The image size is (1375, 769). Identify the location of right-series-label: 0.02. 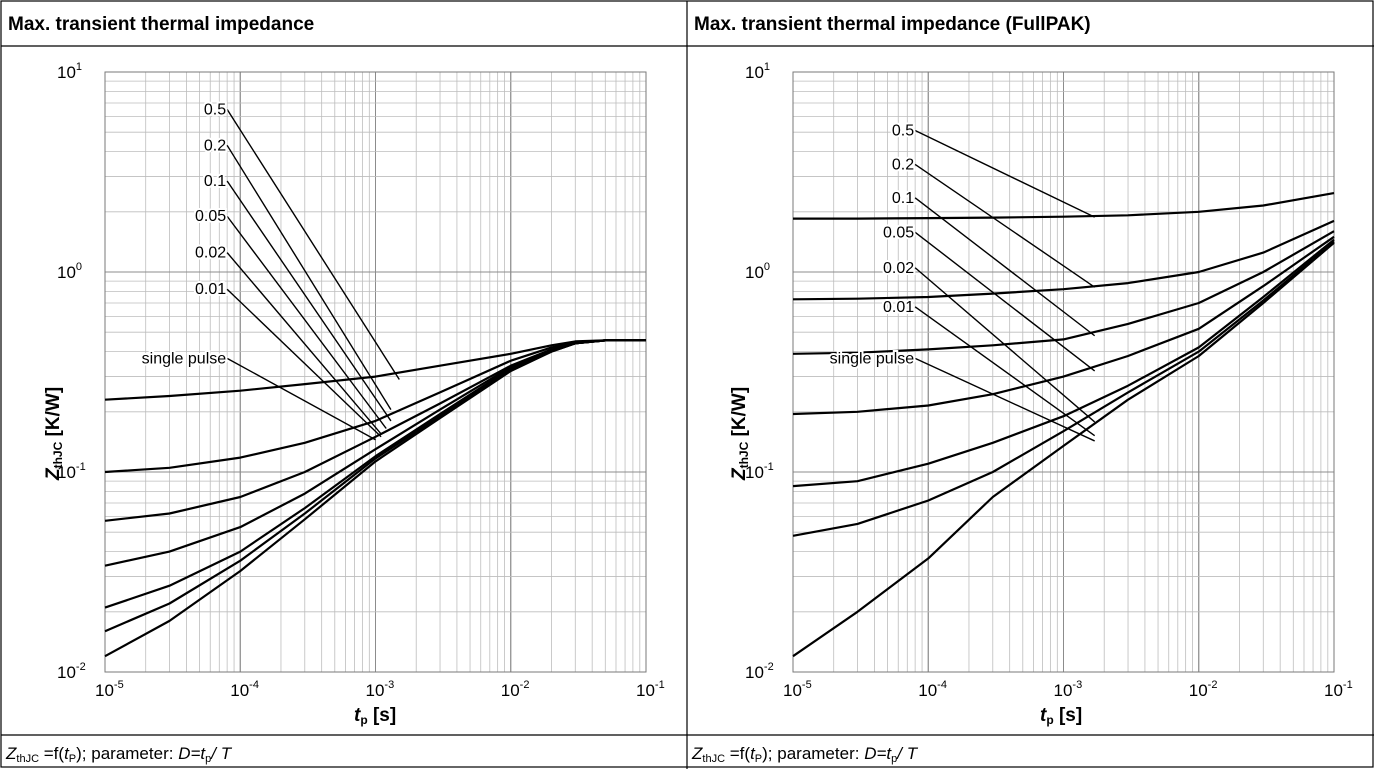
(898, 268).